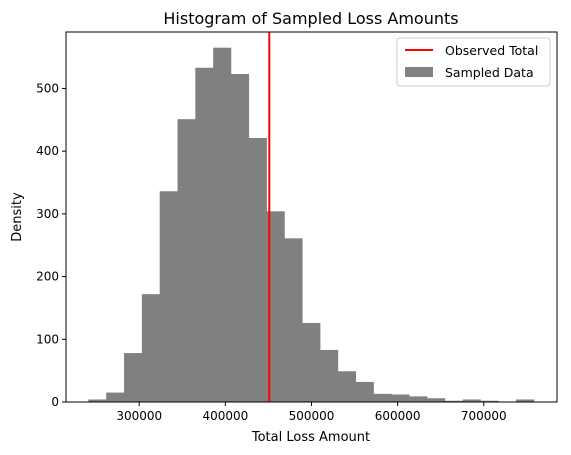  What do you see at coordinates (55, 402) in the screenshot?
I see `y-tick-label: 0` at bounding box center [55, 402].